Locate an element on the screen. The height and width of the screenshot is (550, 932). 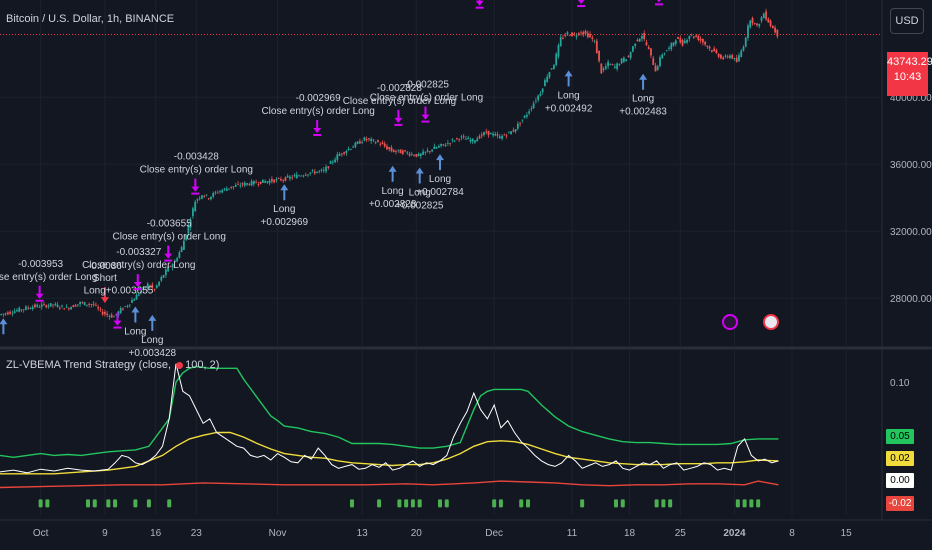
badge-upper: 0.05 is located at coordinates (900, 436).